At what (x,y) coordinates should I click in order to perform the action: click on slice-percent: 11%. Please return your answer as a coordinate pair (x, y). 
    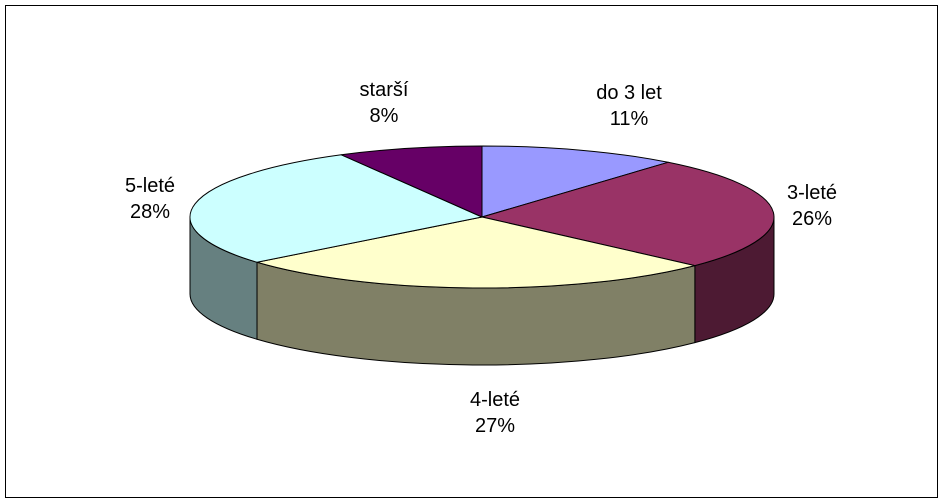
    Looking at the image, I should click on (629, 119).